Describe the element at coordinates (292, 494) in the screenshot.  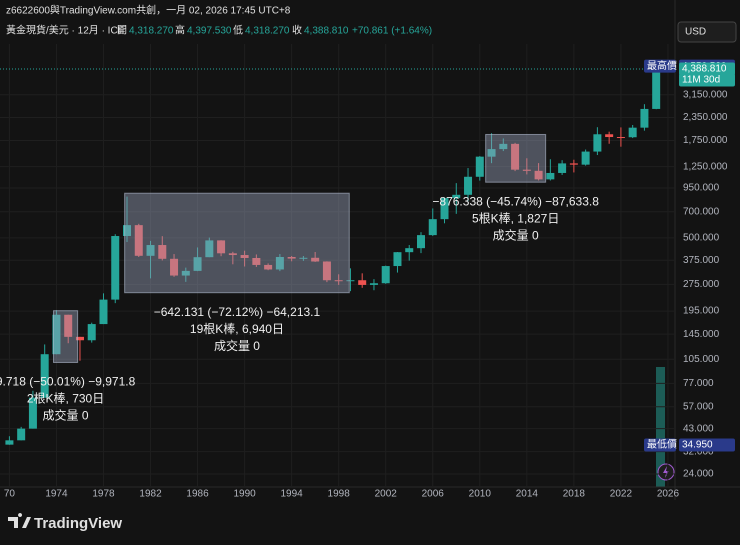
I see `x-tick-label: 1994` at that location.